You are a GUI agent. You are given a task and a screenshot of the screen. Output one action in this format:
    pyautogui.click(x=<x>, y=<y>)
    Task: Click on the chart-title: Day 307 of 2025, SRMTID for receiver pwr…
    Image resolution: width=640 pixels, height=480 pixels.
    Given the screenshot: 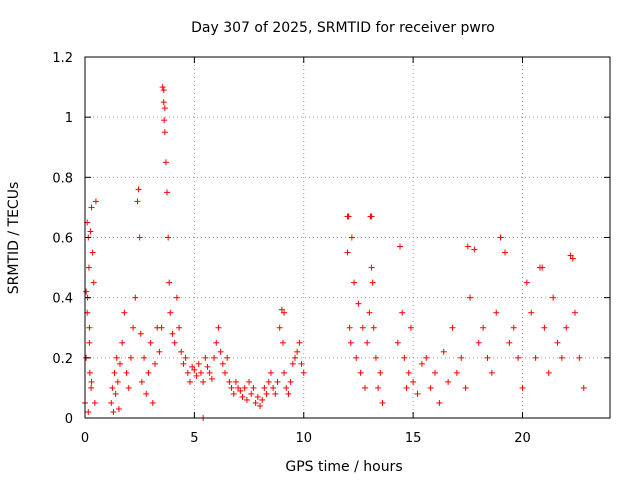 What is the action you would take?
    pyautogui.click(x=343, y=28)
    